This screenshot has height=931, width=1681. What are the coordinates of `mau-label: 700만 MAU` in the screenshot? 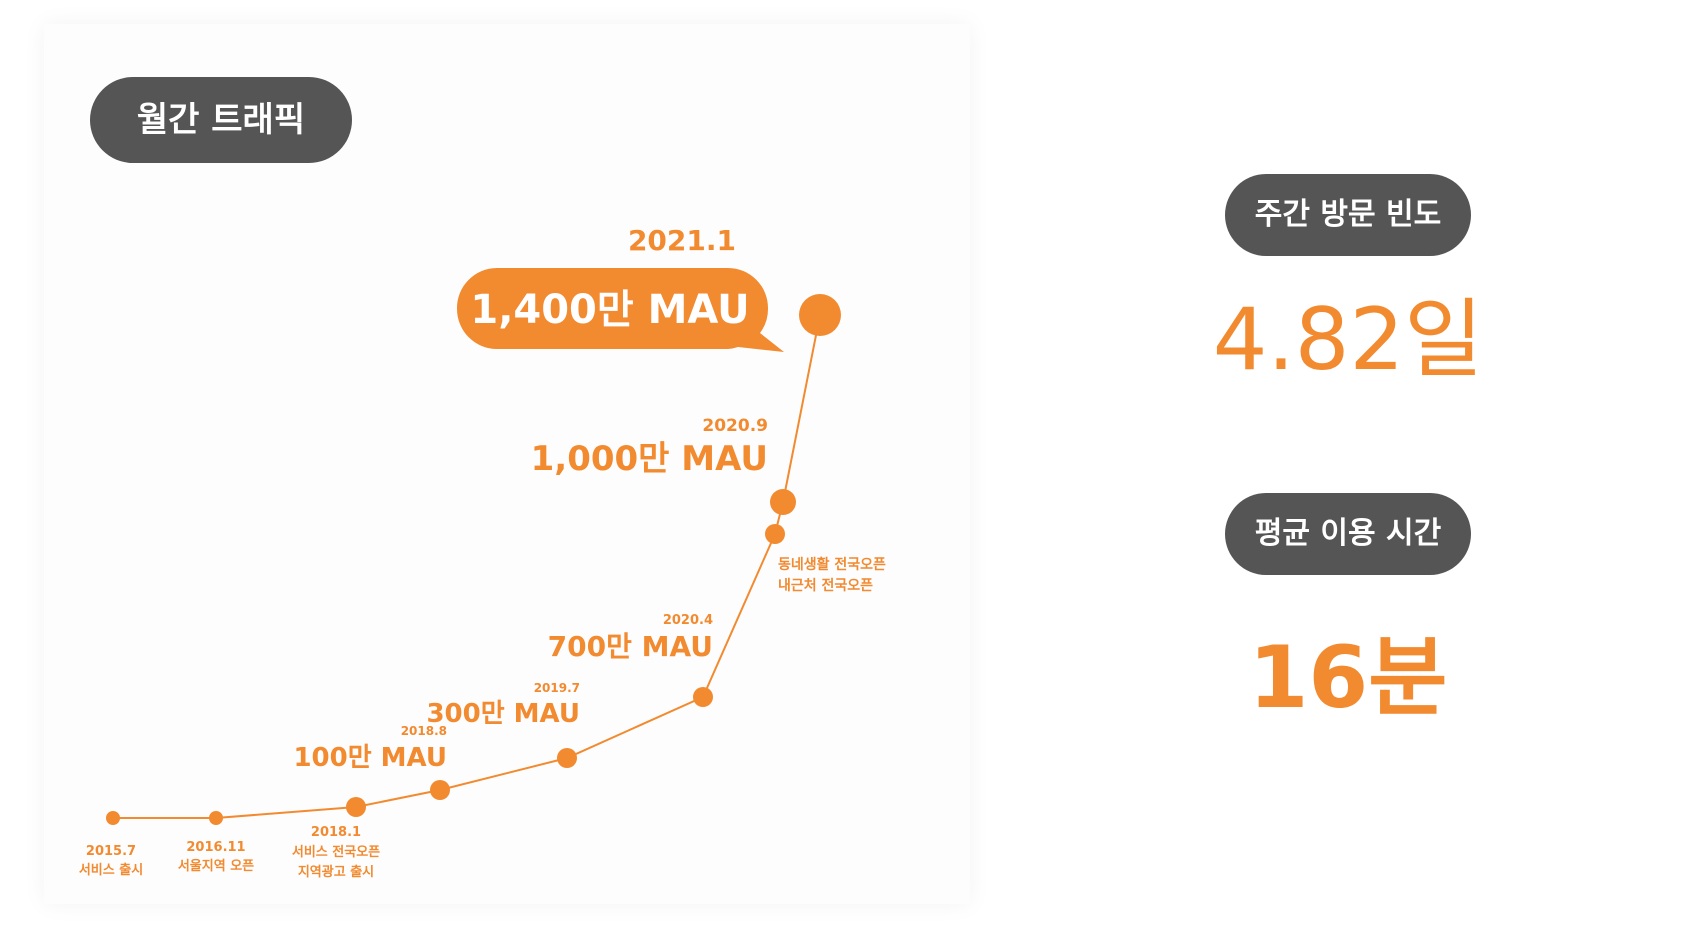 It's located at (630, 646).